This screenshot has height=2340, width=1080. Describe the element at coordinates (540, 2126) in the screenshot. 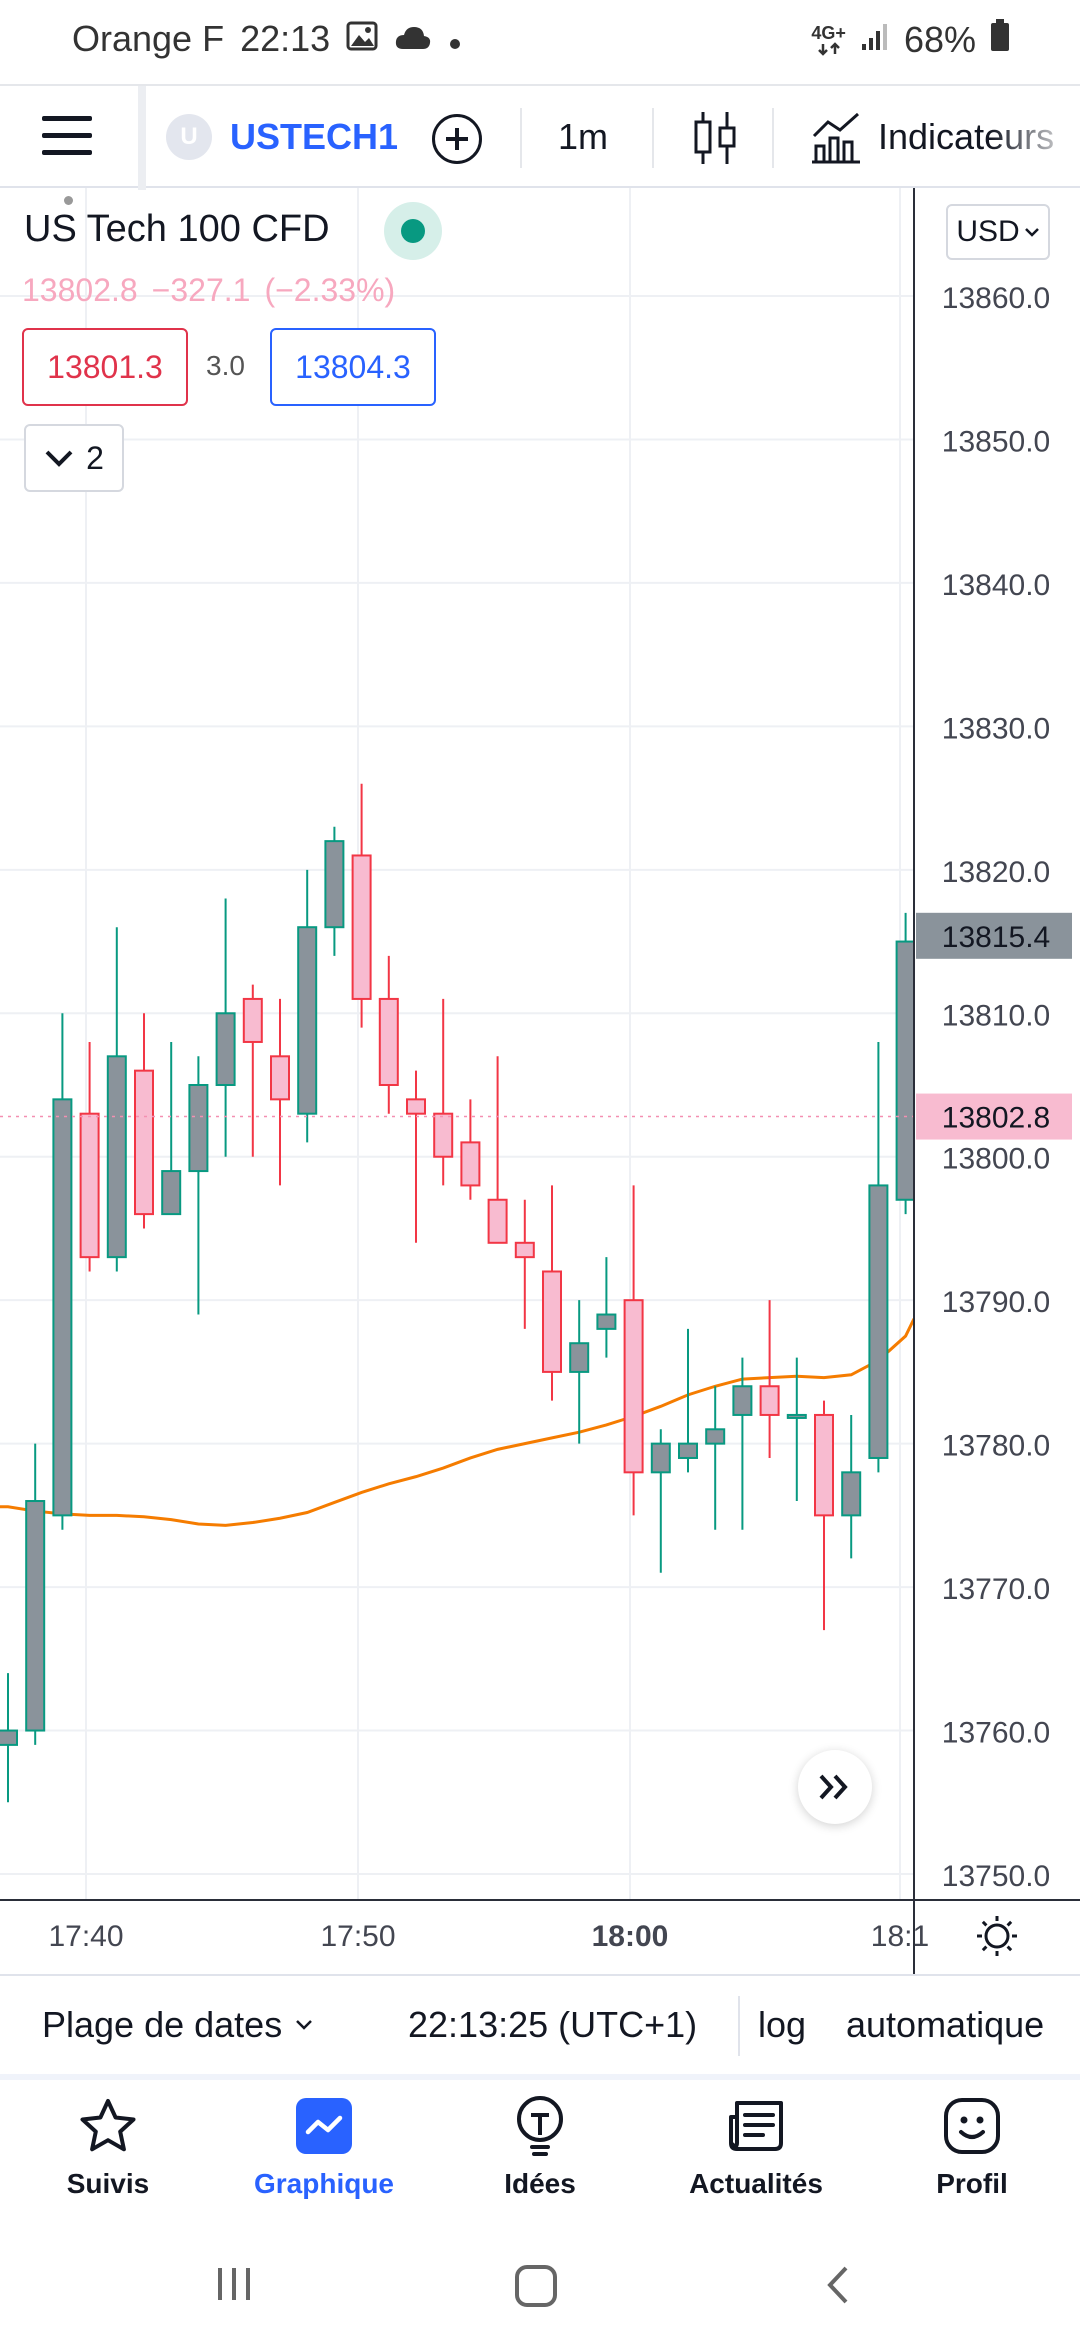

I see `lightbulb-icon` at that location.